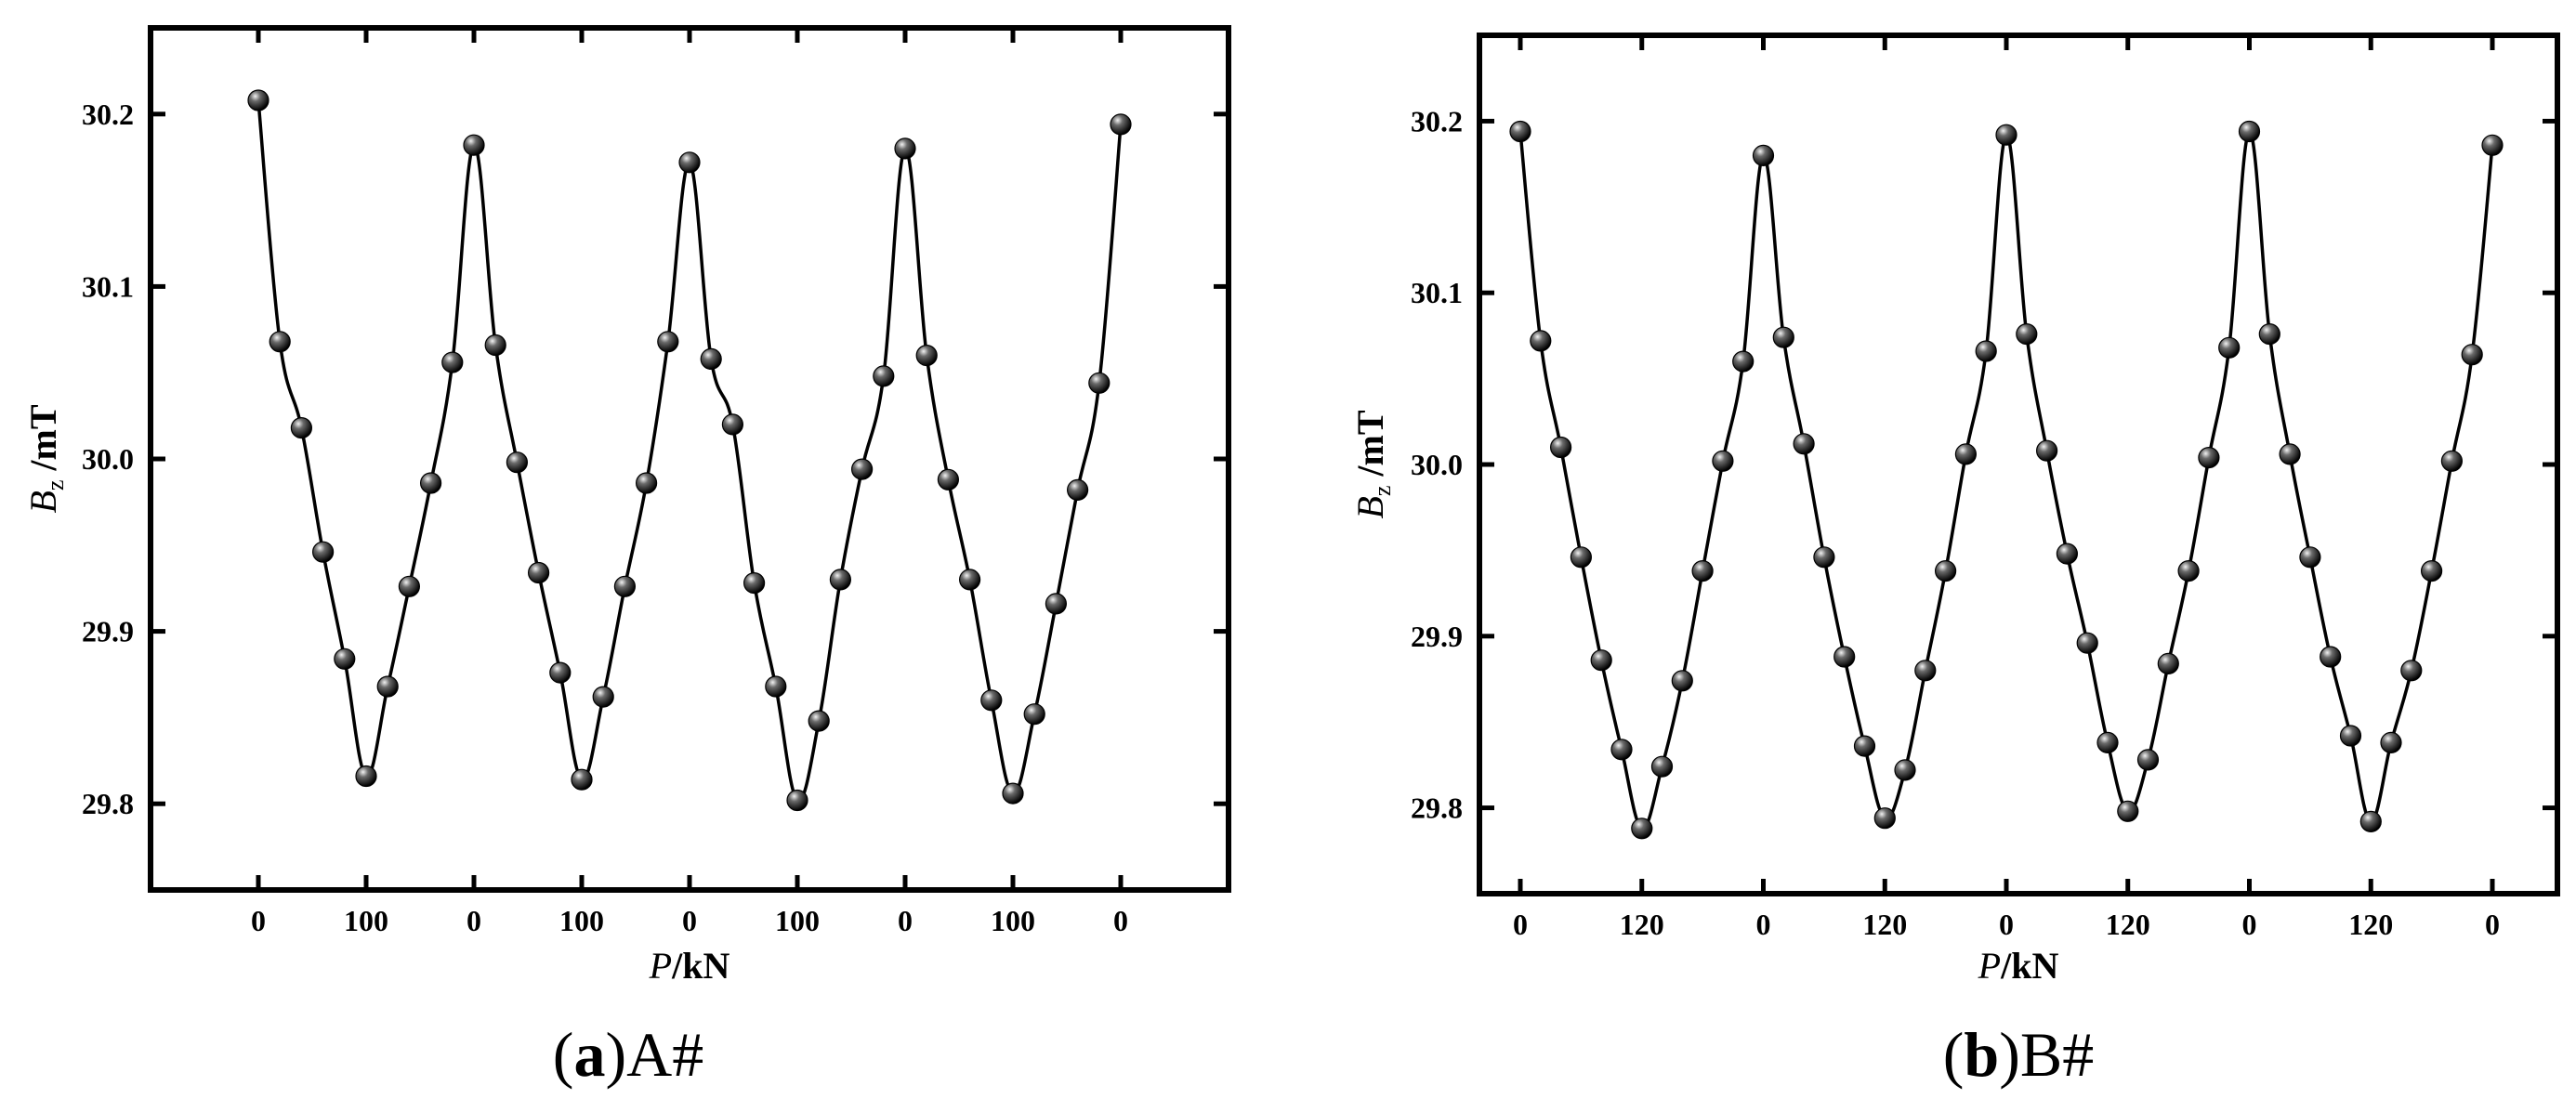  What do you see at coordinates (1372, 464) in the screenshot?
I see `y-axis-title: Bz /mT` at bounding box center [1372, 464].